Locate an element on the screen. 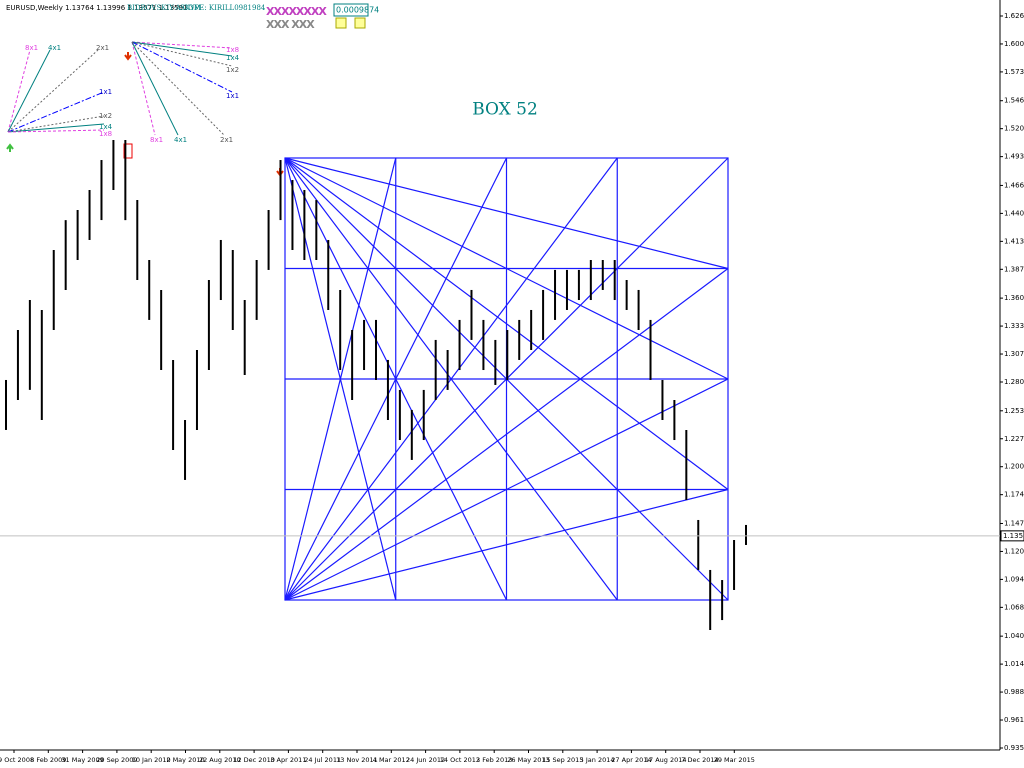 Image resolution: width=1024 pixels, height=768 pixels. y-tick-label: 1.52000 is located at coordinates (1014, 129).